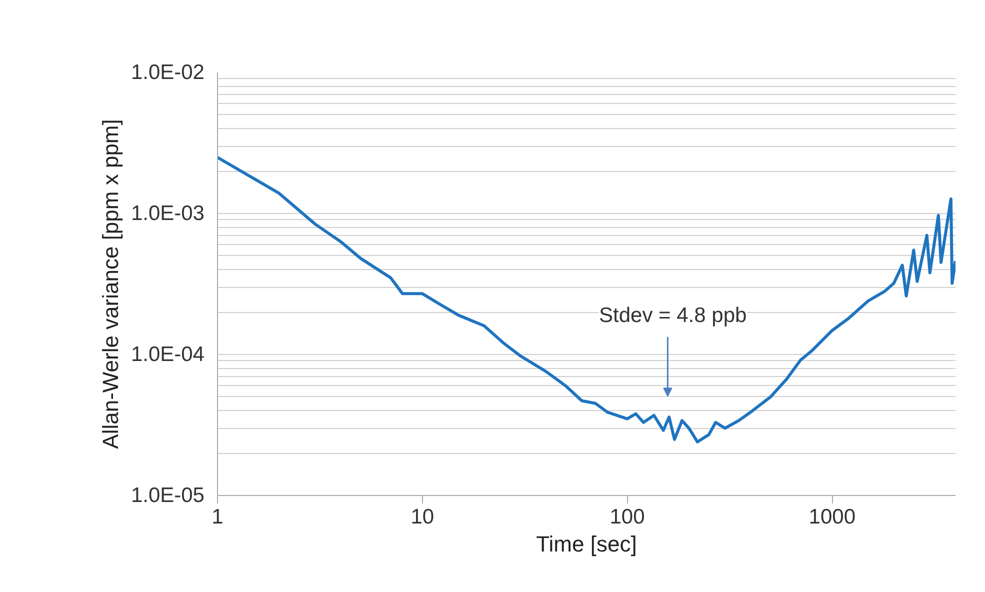 The width and height of the screenshot is (985, 592). What do you see at coordinates (422, 517) in the screenshot?
I see `x-tick-label: 10` at bounding box center [422, 517].